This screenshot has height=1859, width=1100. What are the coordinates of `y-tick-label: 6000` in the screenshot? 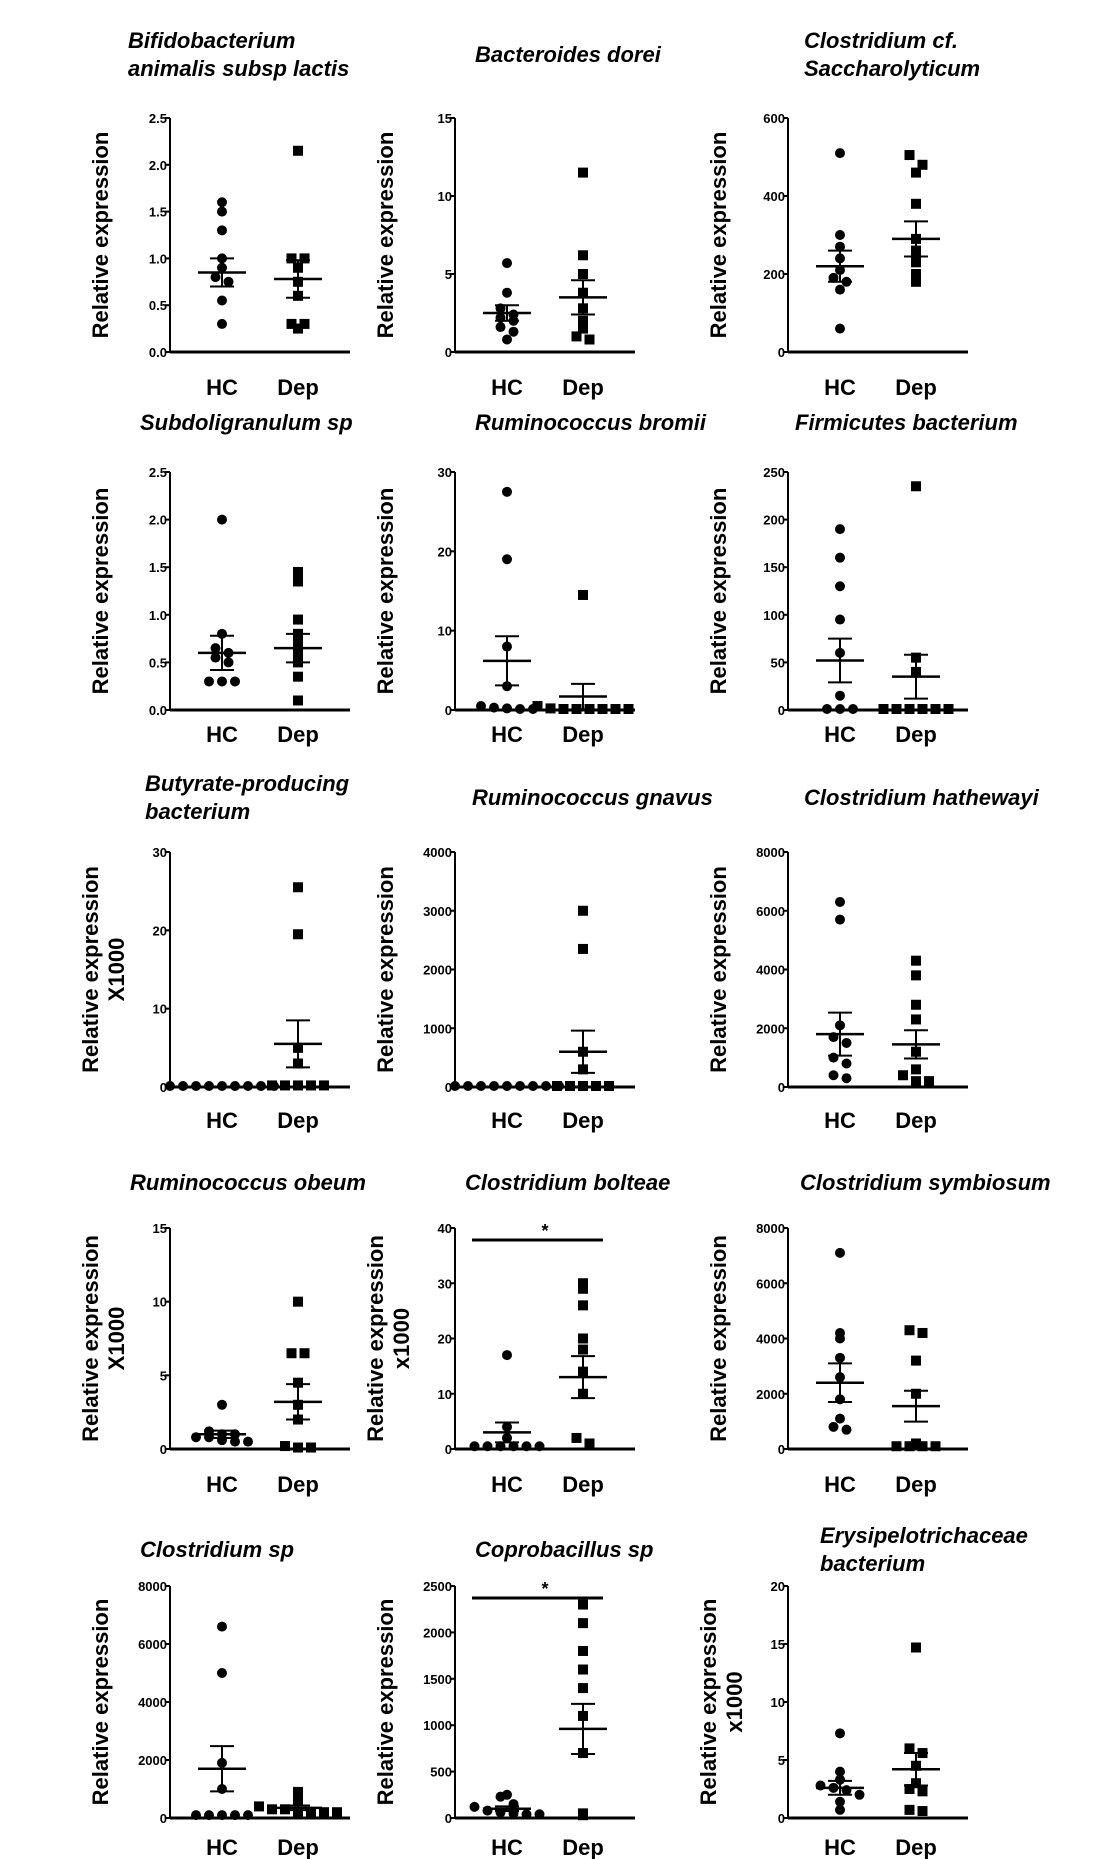 It's located at (152, 1644).